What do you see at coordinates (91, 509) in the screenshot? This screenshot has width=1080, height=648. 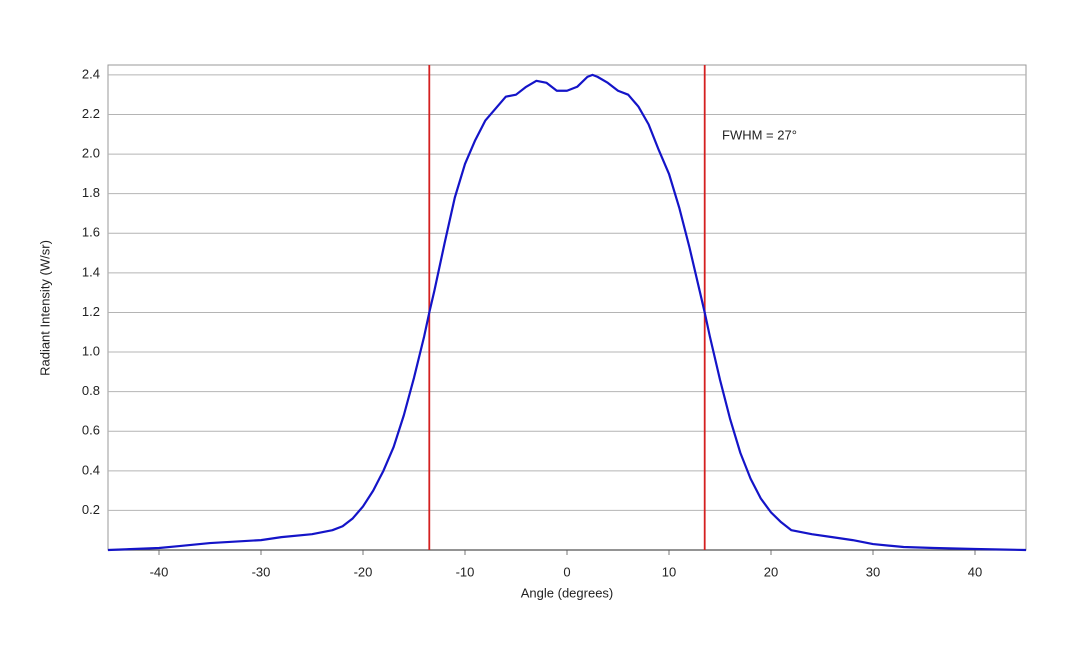 I see `y-tick-label: 0.2` at bounding box center [91, 509].